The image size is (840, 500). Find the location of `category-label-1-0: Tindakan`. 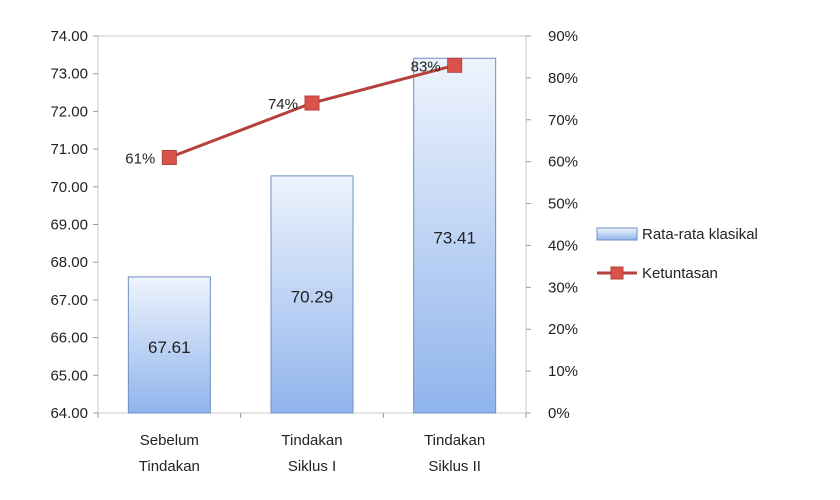

category-label-1-0: Tindakan is located at coordinates (311, 440).